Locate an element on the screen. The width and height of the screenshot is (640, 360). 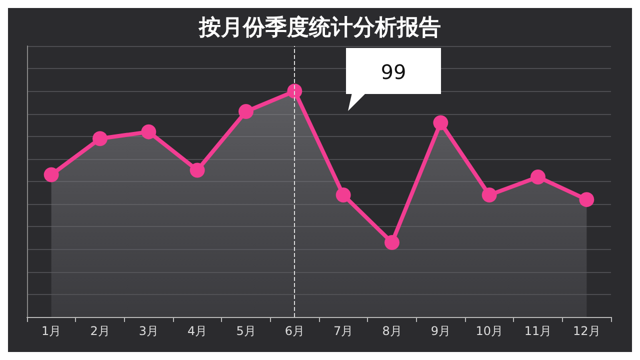
x-tick-label: 5月 is located at coordinates (246, 331).